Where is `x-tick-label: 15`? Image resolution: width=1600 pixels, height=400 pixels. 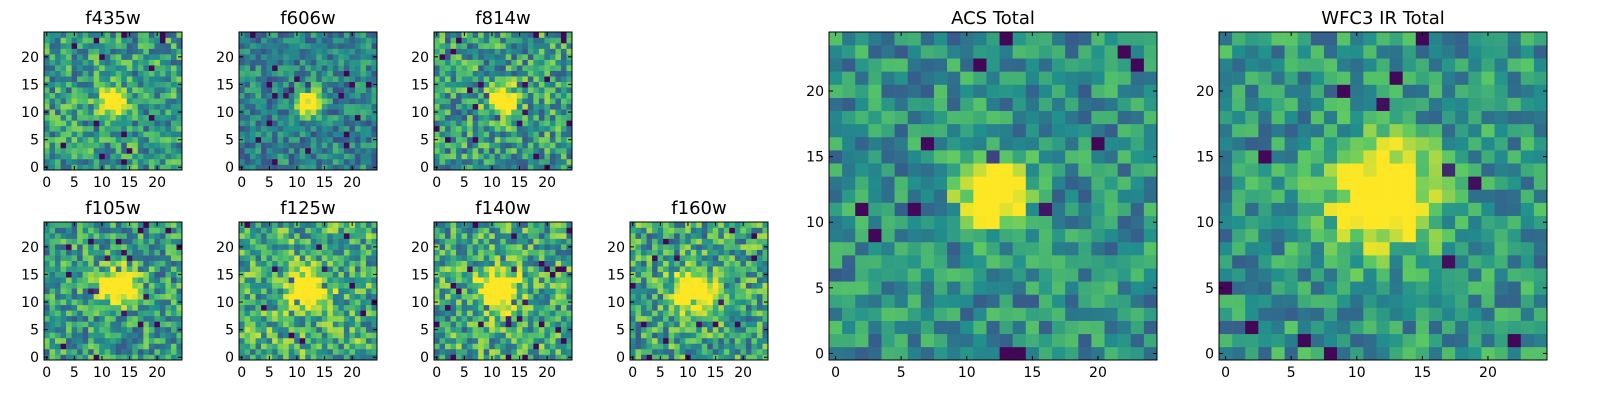
x-tick-label: 15 is located at coordinates (130, 373).